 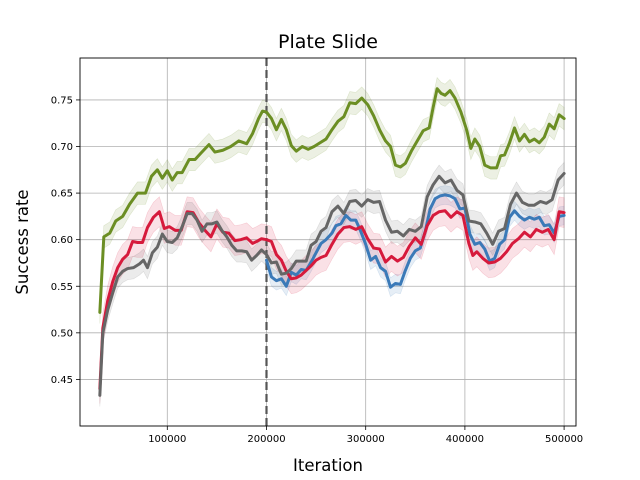 What do you see at coordinates (62, 147) in the screenshot?
I see `y-tick-label: 0.70` at bounding box center [62, 147].